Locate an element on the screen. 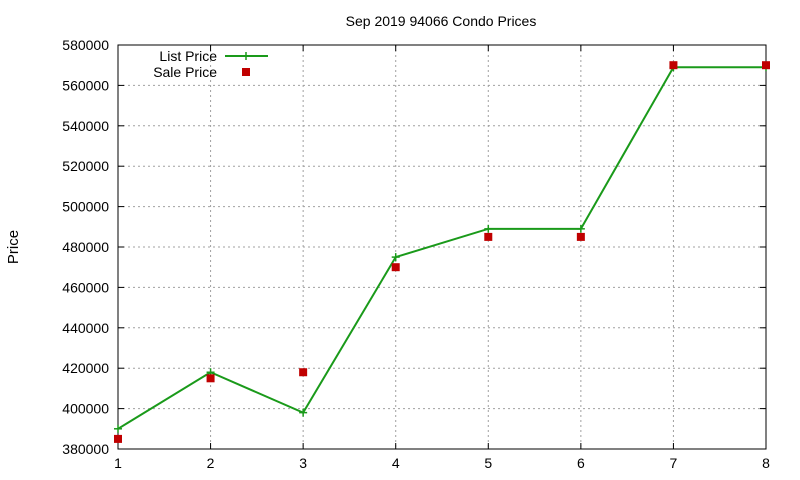  x-tick-label: 2 is located at coordinates (211, 463).